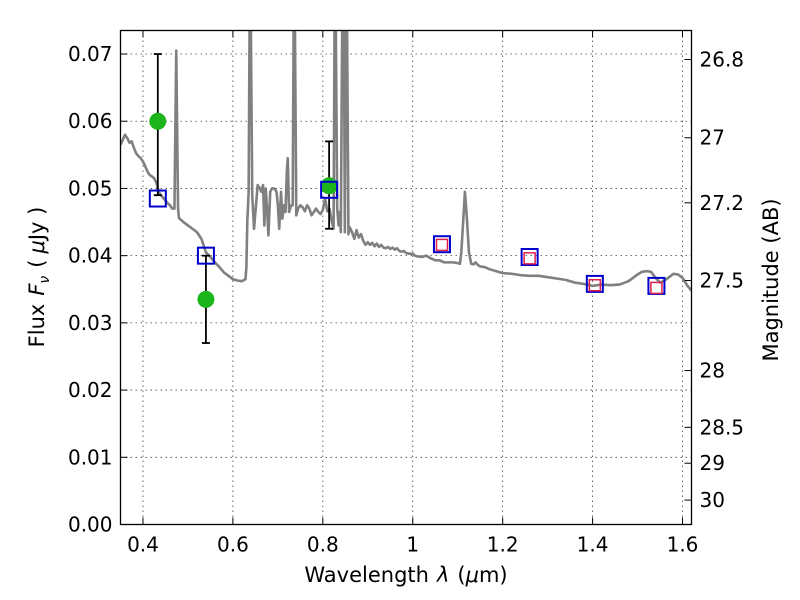 The height and width of the screenshot is (600, 800). Describe the element at coordinates (712, 463) in the screenshot. I see `mag-tick-label: 29` at that location.